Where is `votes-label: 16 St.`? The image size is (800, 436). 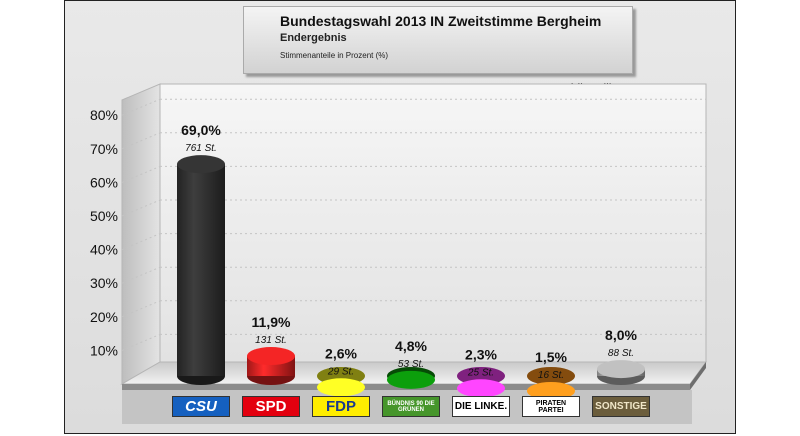 votes-label: 16 St. is located at coordinates (551, 375).